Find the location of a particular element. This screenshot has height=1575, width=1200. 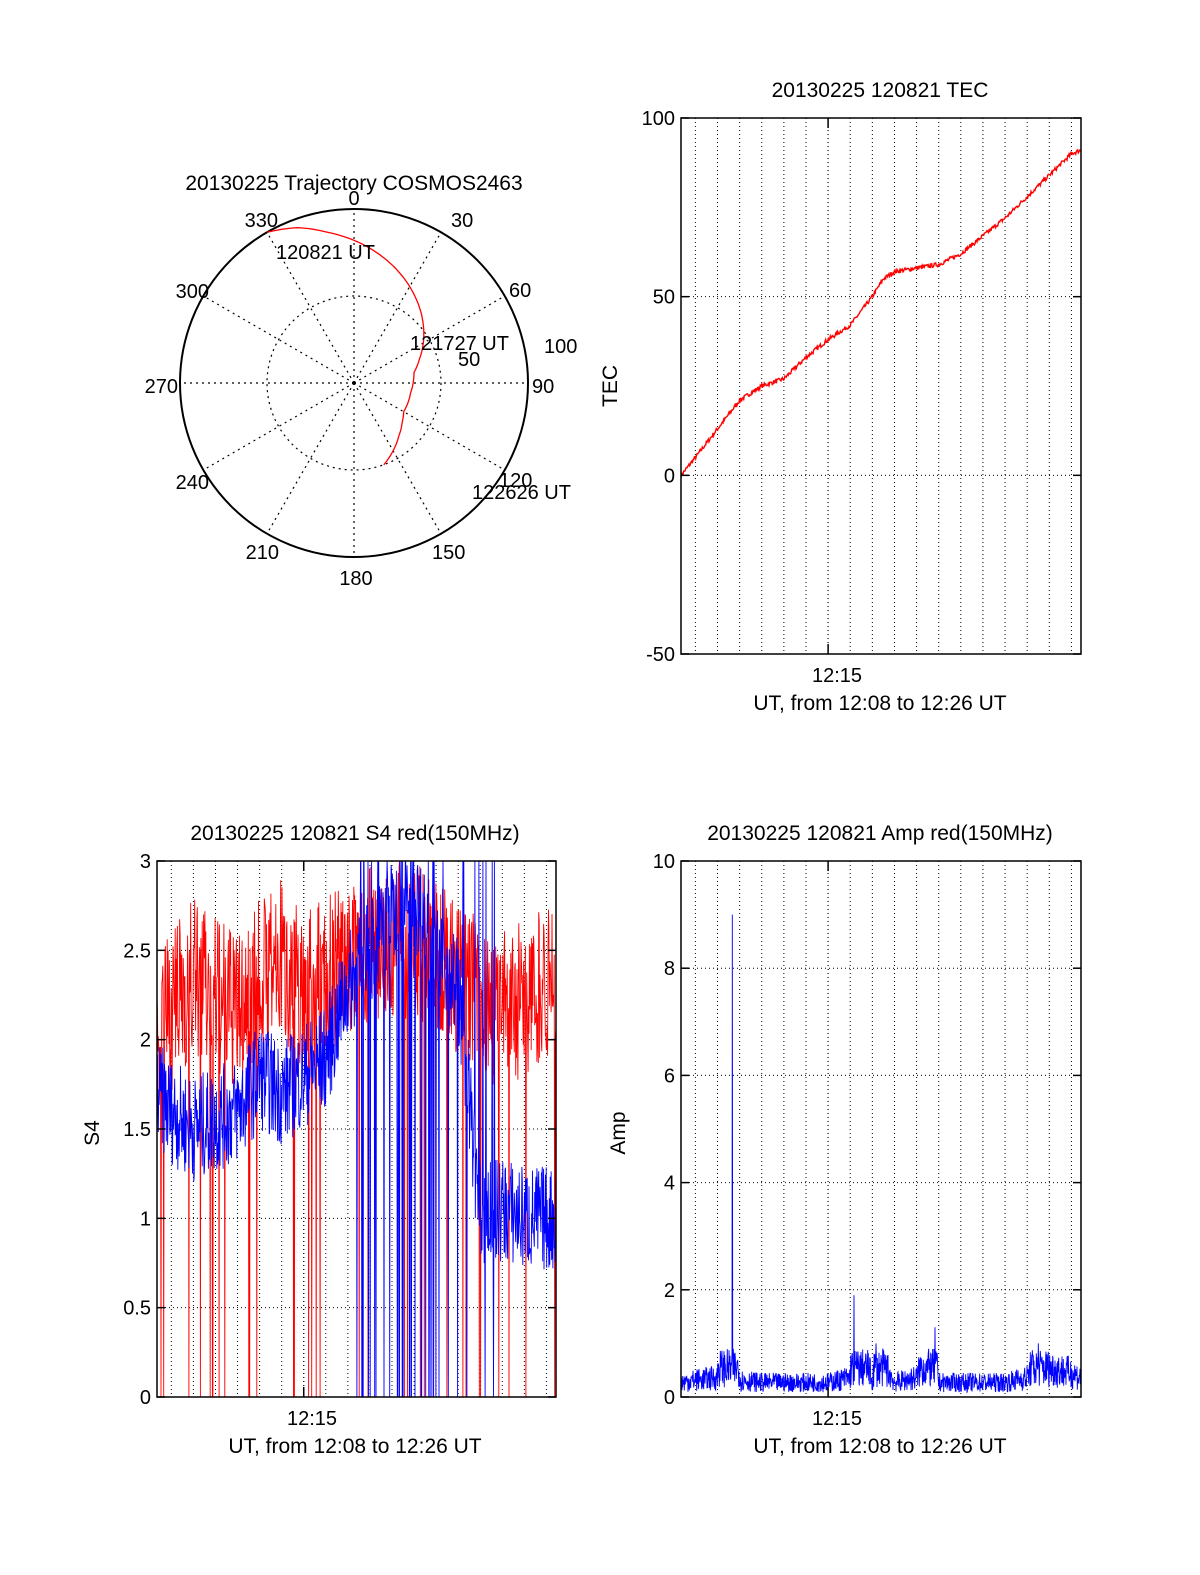

amp-title: 20130225 120821 Amp red(150MHz) is located at coordinates (880, 833).